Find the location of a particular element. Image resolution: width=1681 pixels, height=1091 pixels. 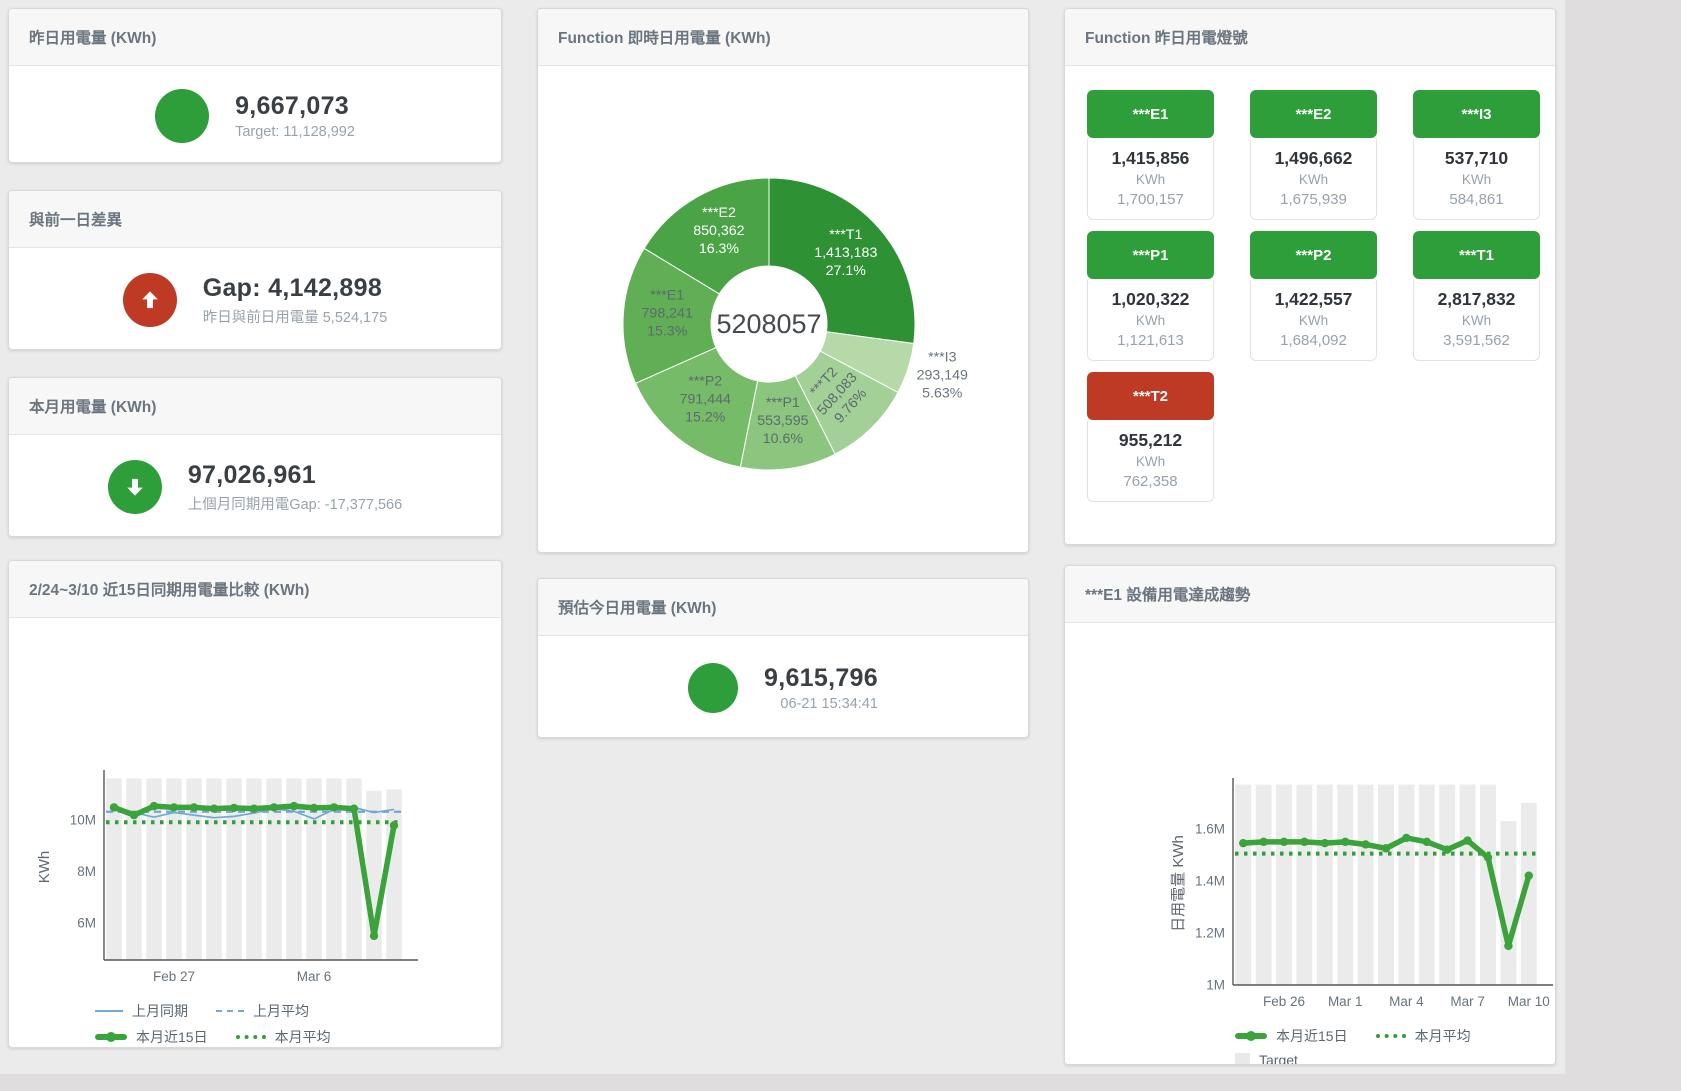

lamp-tile-P2: ***P2 1,422,557 KWh 1,684,092 is located at coordinates (1313, 296).